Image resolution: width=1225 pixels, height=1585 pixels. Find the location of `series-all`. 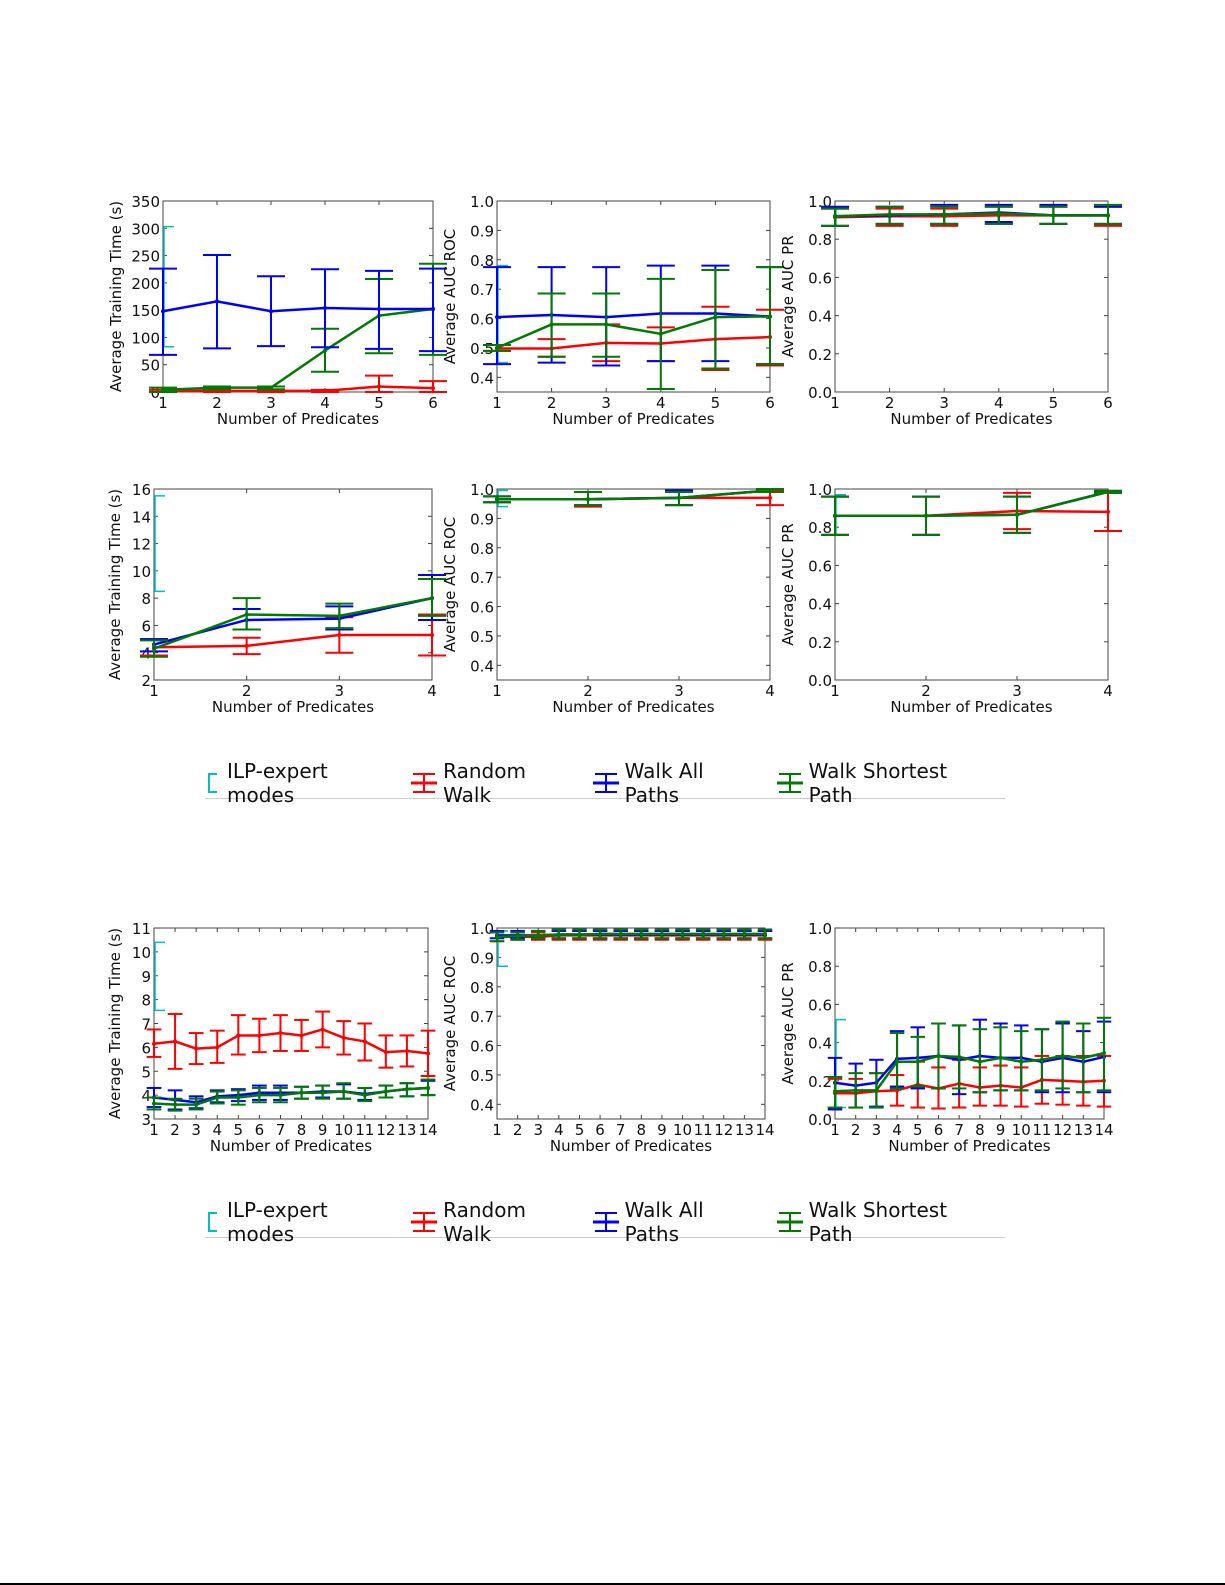

series-all is located at coordinates (298, 305).